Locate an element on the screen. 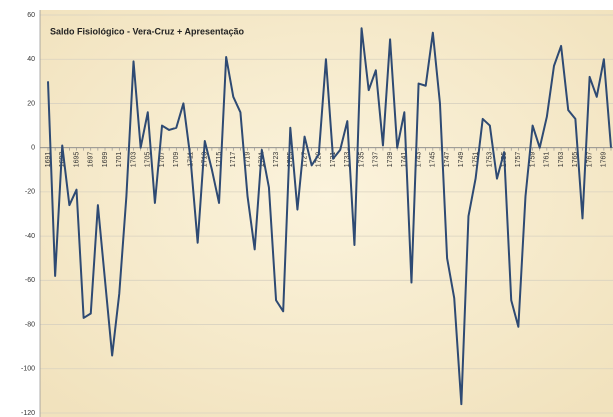  y-tick-label: -120 is located at coordinates (28, 413).